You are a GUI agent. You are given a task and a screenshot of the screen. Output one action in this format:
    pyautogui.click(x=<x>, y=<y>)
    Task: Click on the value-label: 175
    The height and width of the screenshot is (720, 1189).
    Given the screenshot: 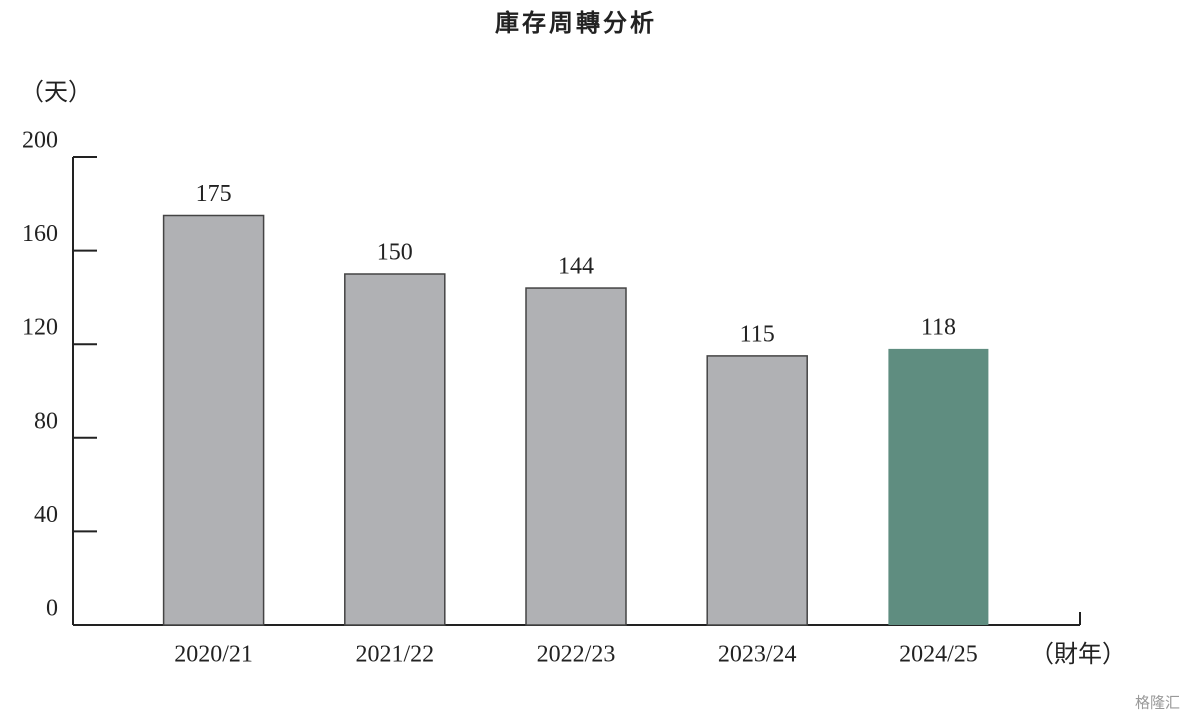 What is the action you would take?
    pyautogui.click(x=214, y=194)
    